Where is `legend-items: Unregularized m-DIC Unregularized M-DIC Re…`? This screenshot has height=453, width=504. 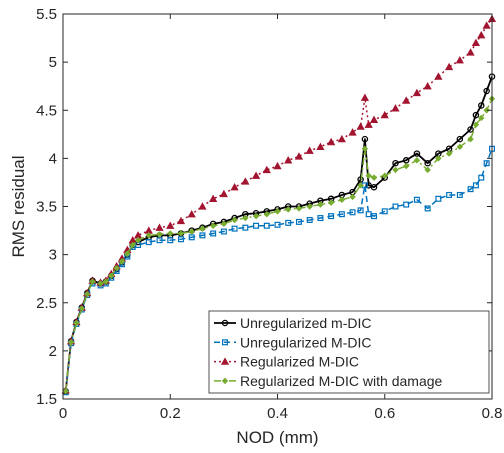
legend-items: Unregularized m-DIC Unregularized M-DIC Re… is located at coordinates (328, 352).